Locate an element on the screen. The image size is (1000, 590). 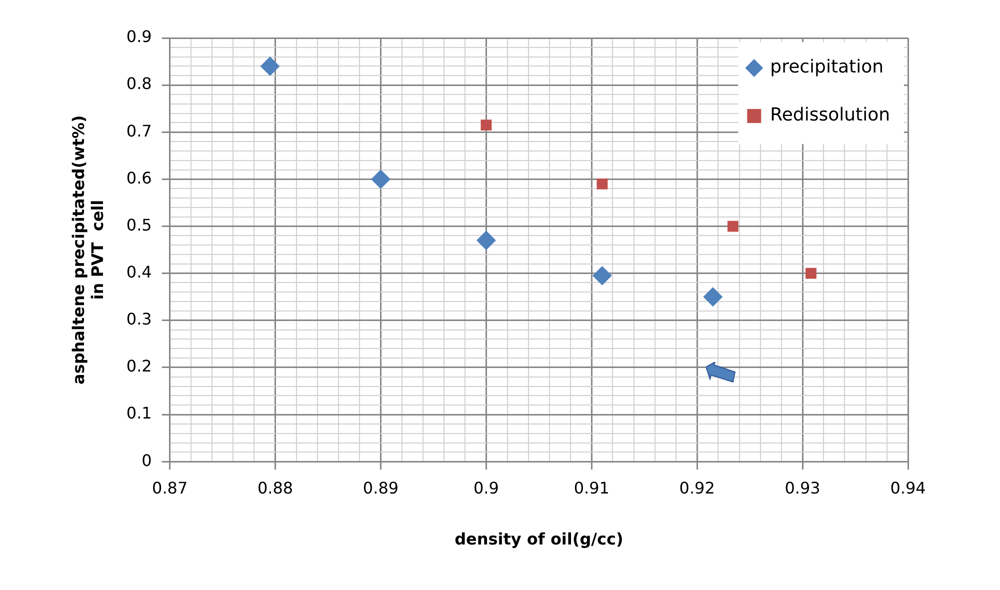
x-axis-title: density of oil(g/cc) is located at coordinates (539, 539).